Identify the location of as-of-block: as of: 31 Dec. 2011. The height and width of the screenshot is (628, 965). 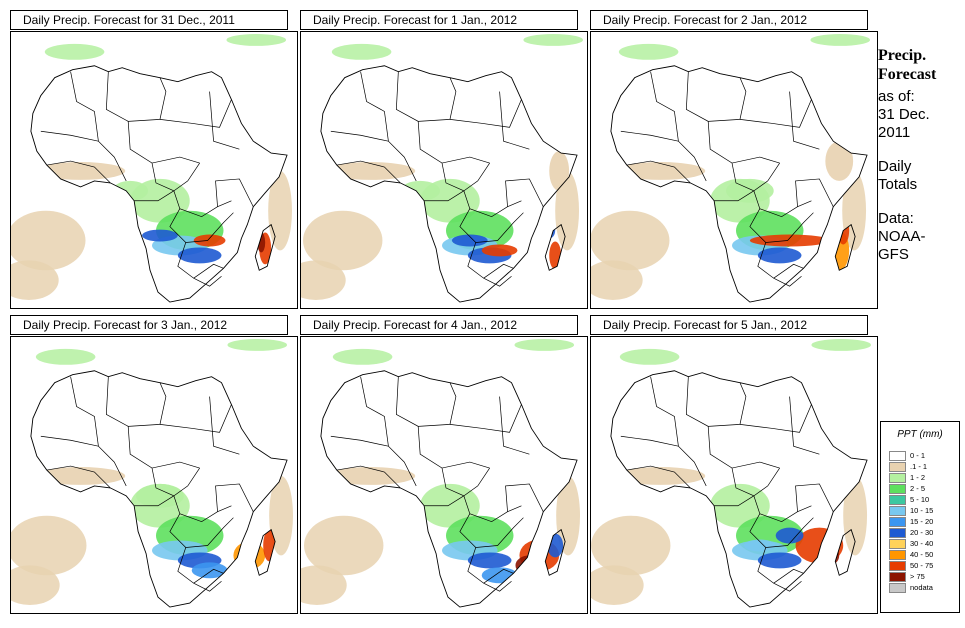
(920, 115).